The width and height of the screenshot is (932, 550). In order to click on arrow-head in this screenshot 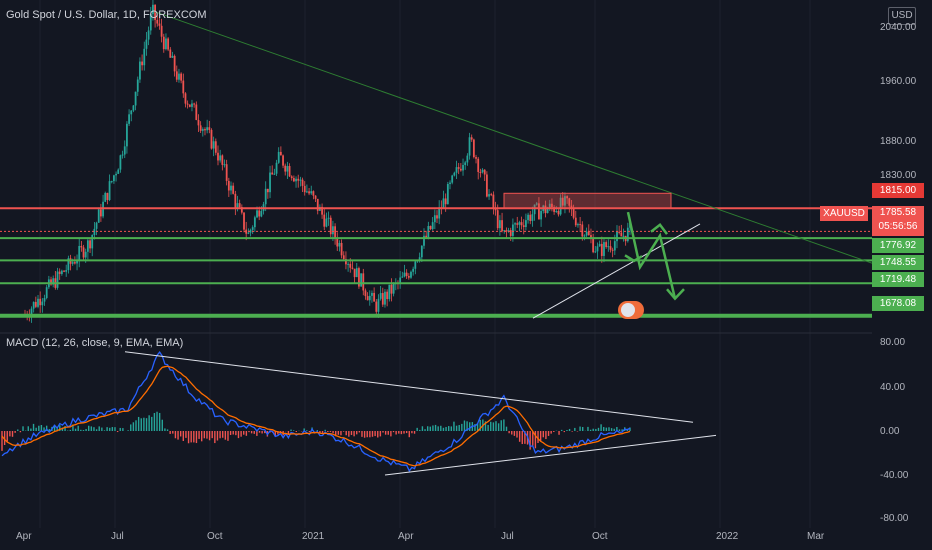, I will do `click(659, 228)`.